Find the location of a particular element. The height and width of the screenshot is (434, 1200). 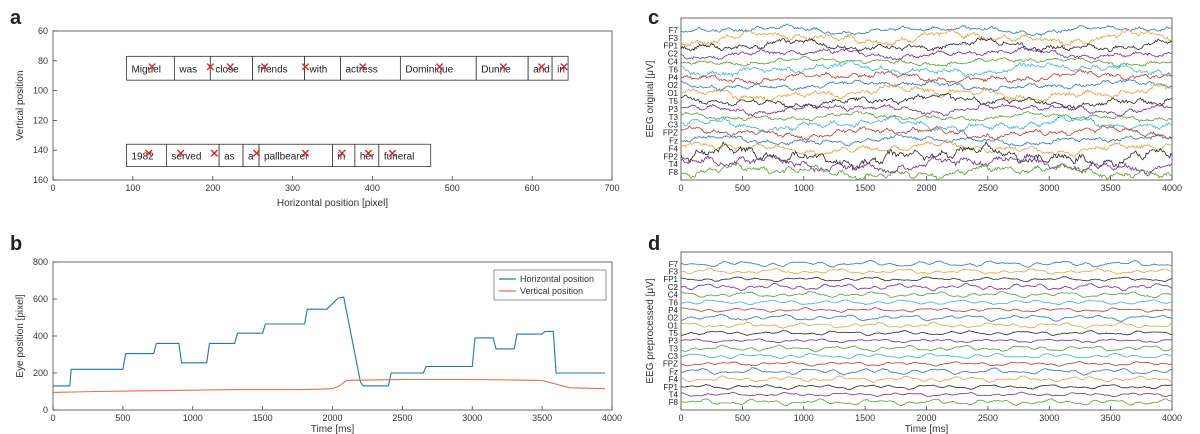

y-tick-label: 0 is located at coordinates (45, 410).